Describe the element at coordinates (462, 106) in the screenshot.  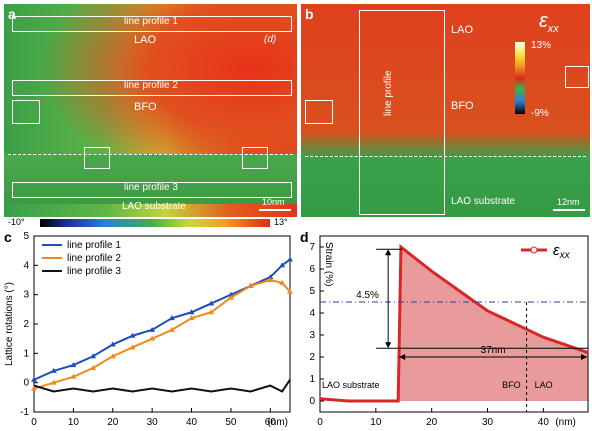
I see `panel-b-bfo-label: BFO` at that location.